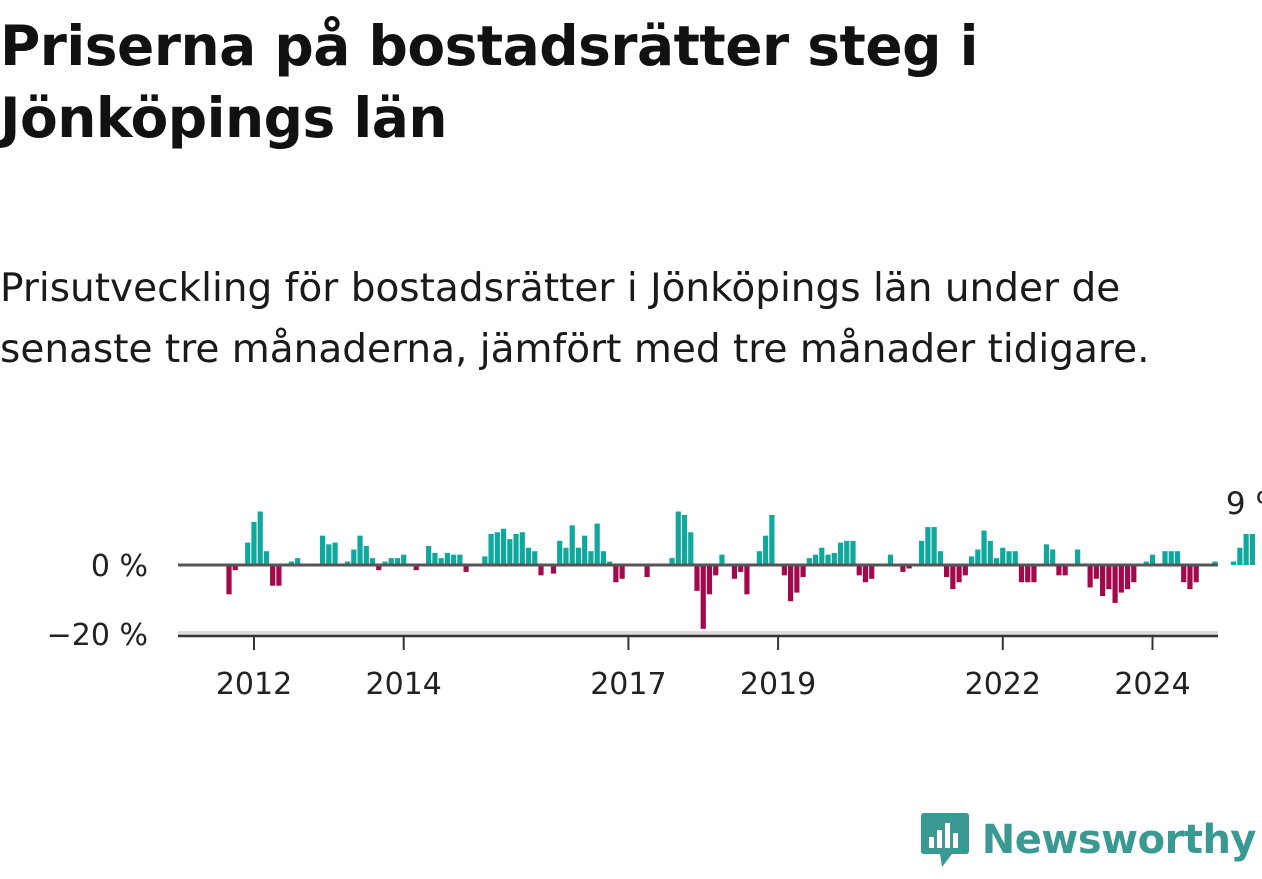 The image size is (1262, 879). Describe the element at coordinates (1003, 684) in the screenshot. I see `x-tick-label: 2022` at that location.